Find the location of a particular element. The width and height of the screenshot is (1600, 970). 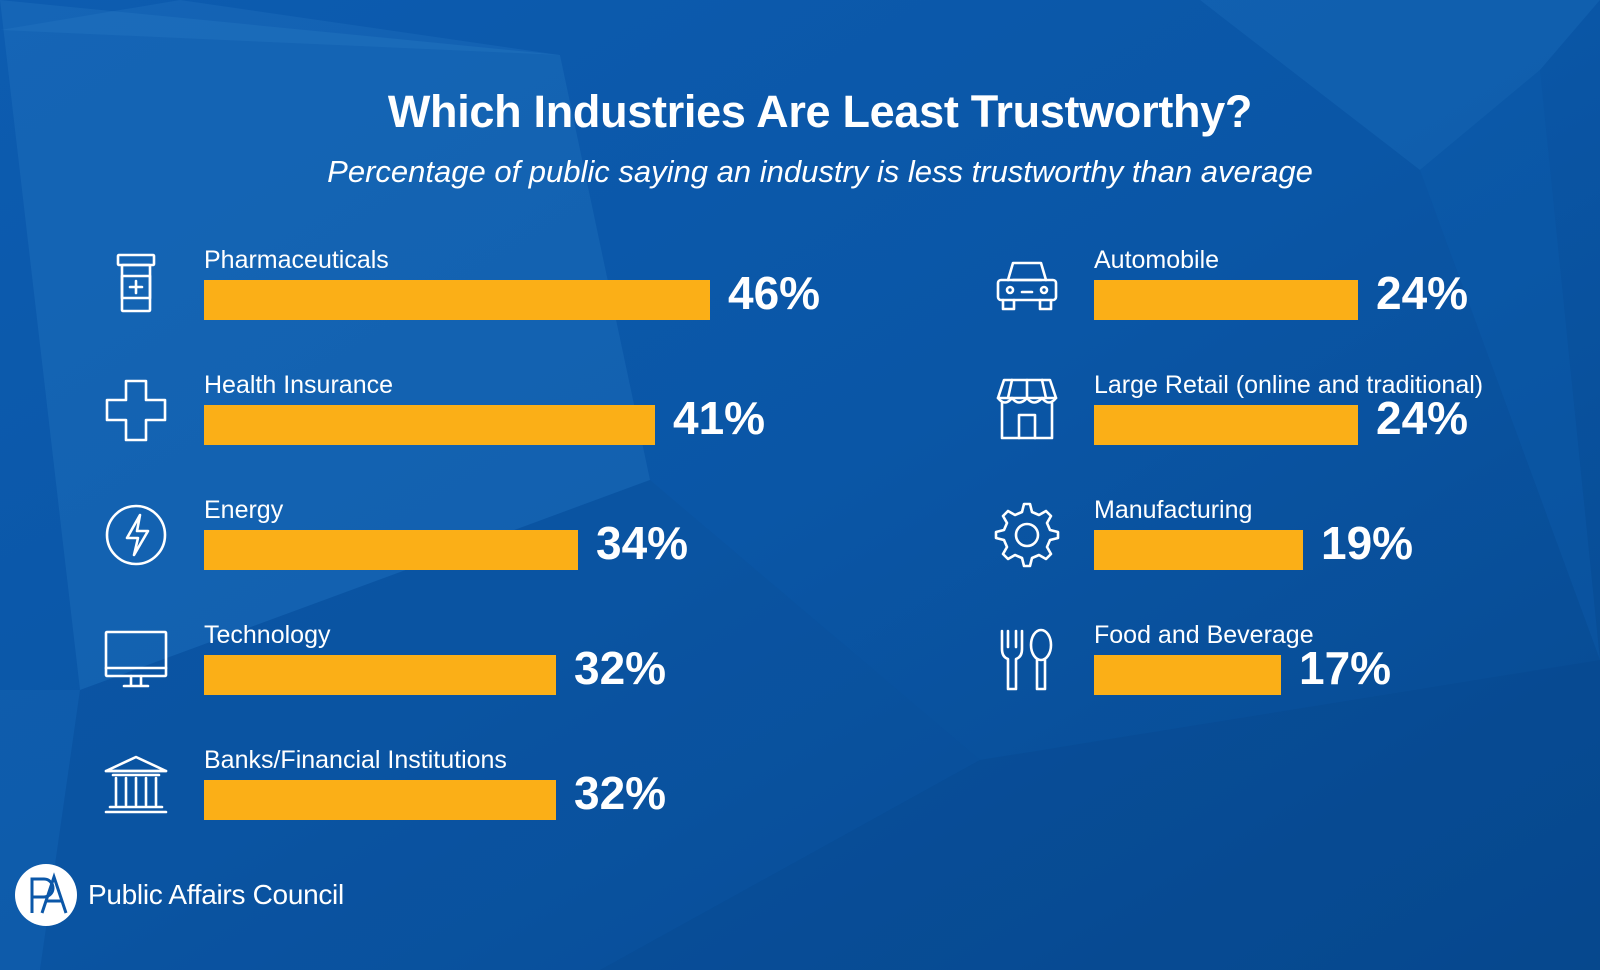

computer-monitor-icon is located at coordinates (136, 659).